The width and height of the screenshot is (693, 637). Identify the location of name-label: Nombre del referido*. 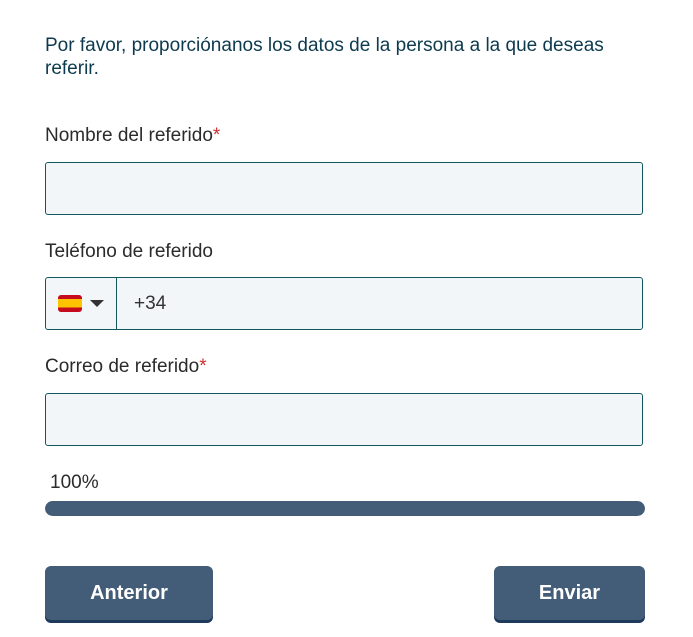
(132, 136).